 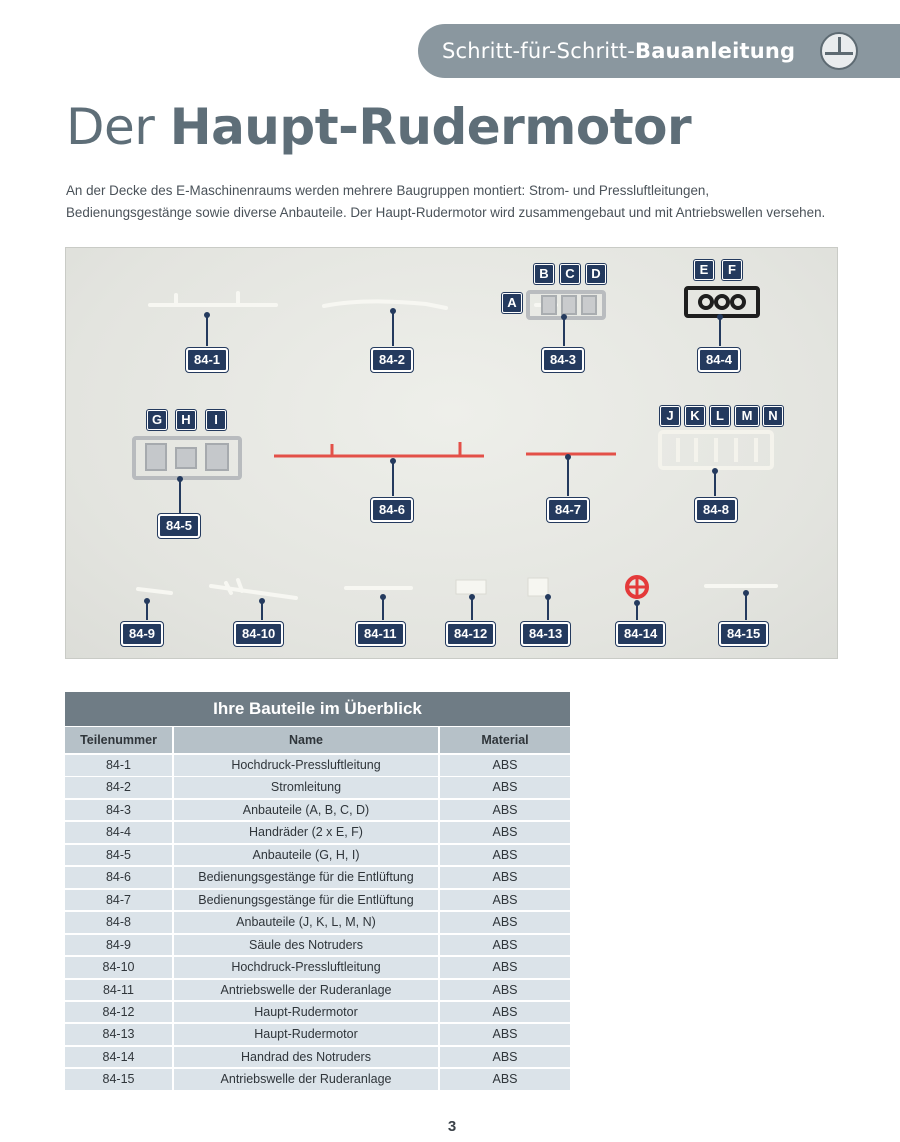 I want to click on part-label: 84-14, so click(x=641, y=634).